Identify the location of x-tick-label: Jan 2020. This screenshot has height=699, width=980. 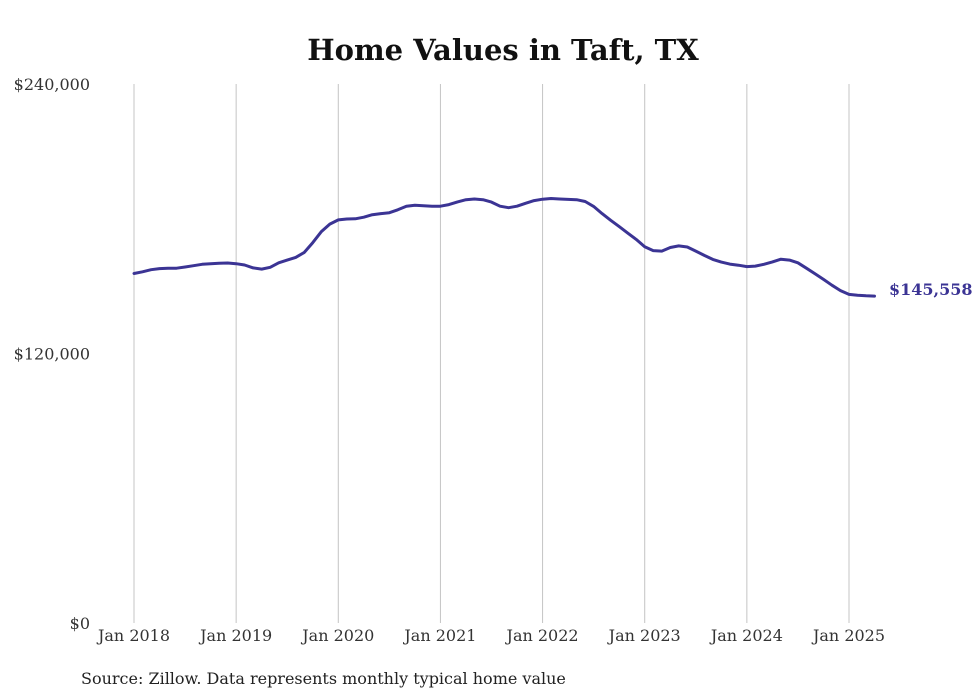
(337, 635).